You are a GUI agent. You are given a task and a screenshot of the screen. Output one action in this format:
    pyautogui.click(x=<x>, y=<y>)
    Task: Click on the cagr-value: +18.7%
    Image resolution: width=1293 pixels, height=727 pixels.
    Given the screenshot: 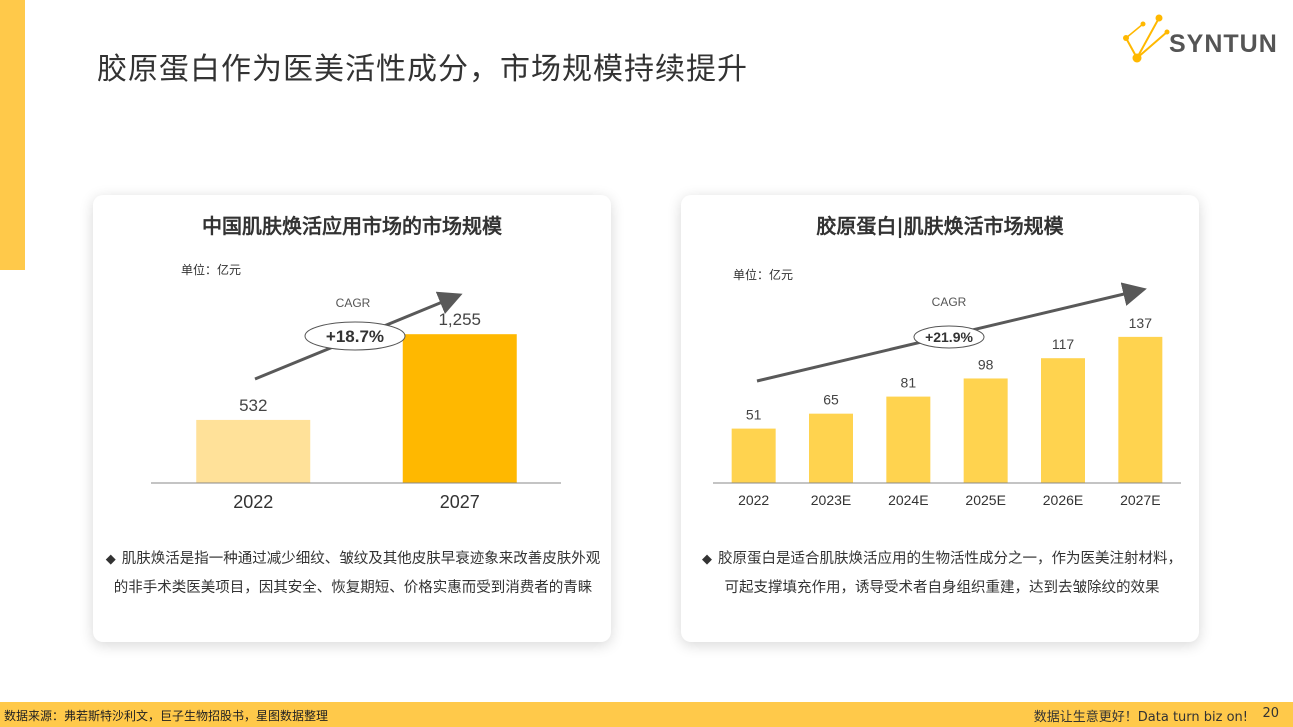 What is the action you would take?
    pyautogui.click(x=355, y=336)
    